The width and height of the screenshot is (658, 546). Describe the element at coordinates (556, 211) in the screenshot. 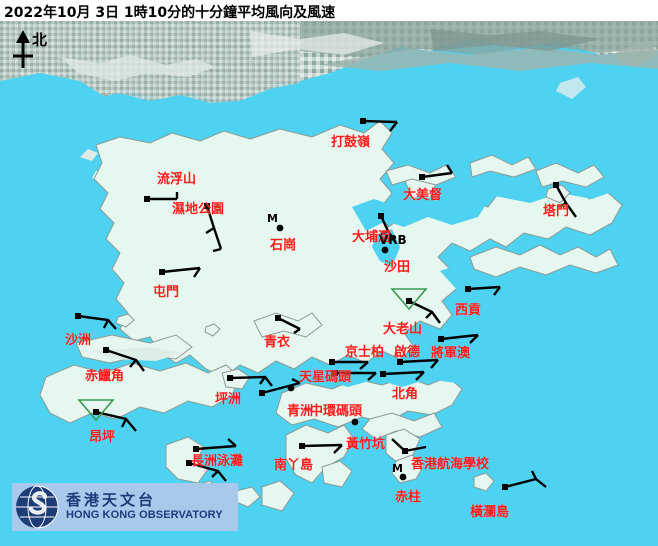

I see `station-label: 塔門` at that location.